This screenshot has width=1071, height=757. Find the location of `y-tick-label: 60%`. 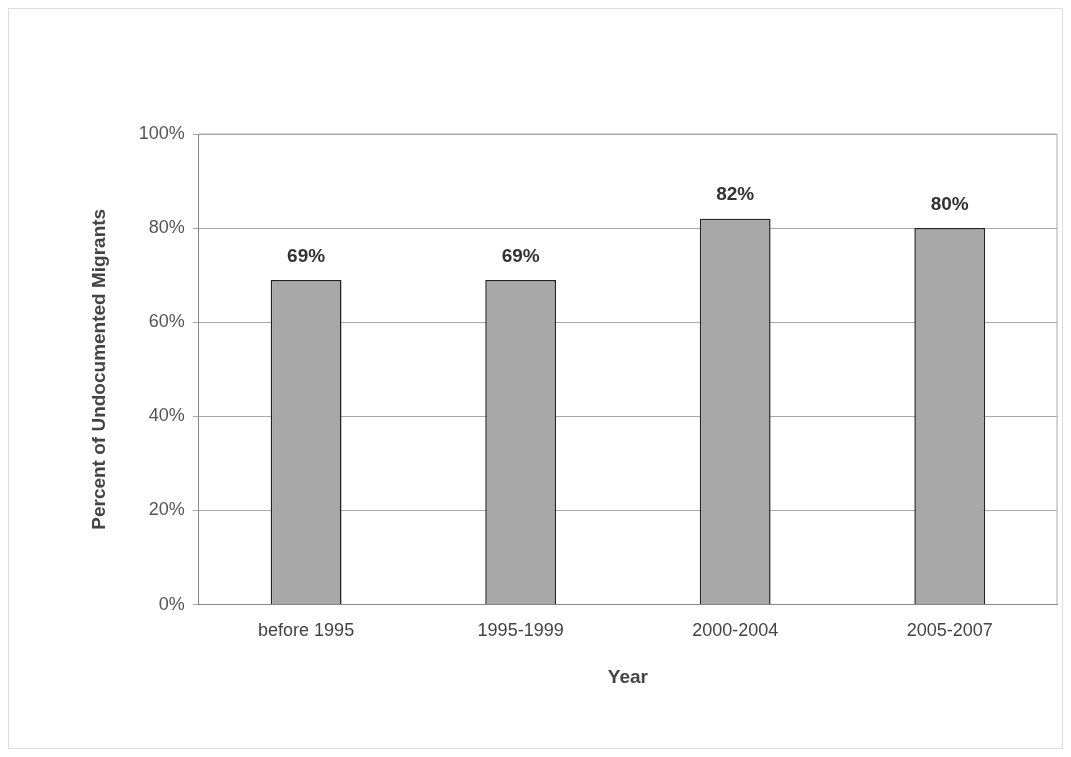

y-tick-label: 60% is located at coordinates (166, 321).